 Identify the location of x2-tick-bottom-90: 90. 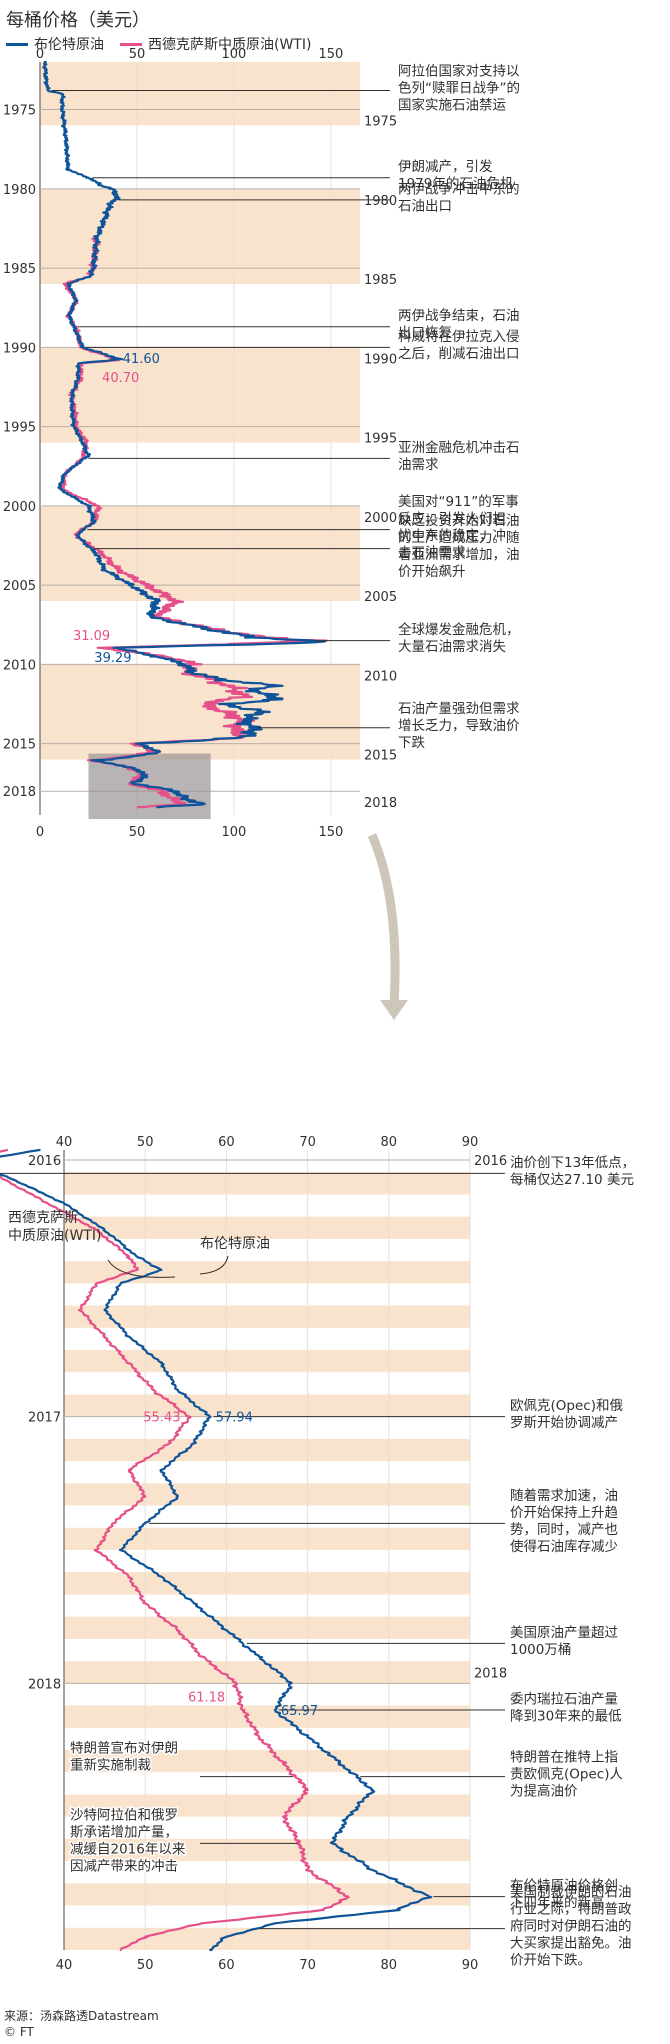
(470, 1965).